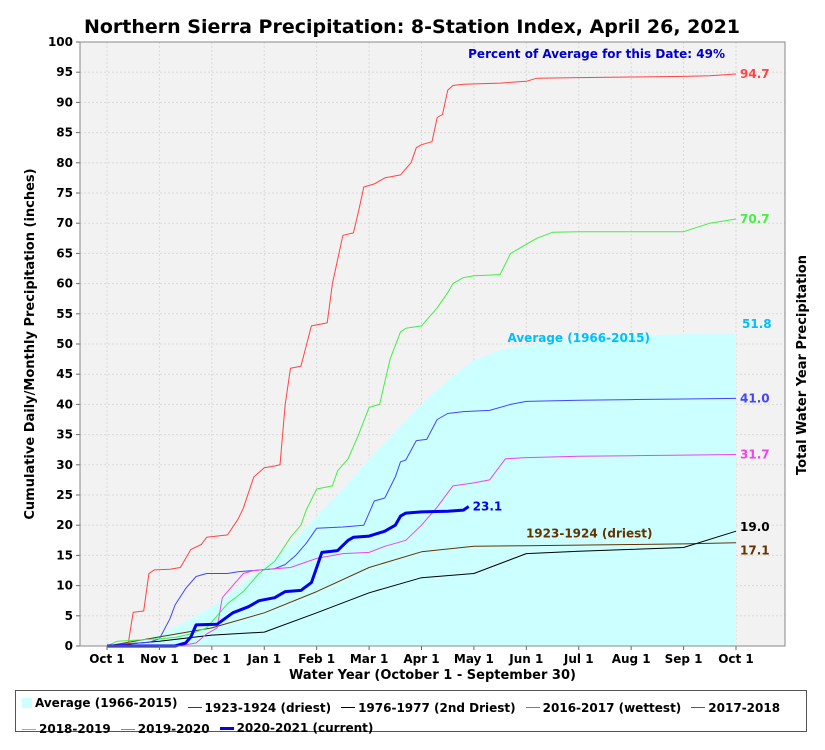 The height and width of the screenshot is (750, 825). I want to click on legend-item-2020-2021-current: 2020-2021 (current), so click(296, 728).